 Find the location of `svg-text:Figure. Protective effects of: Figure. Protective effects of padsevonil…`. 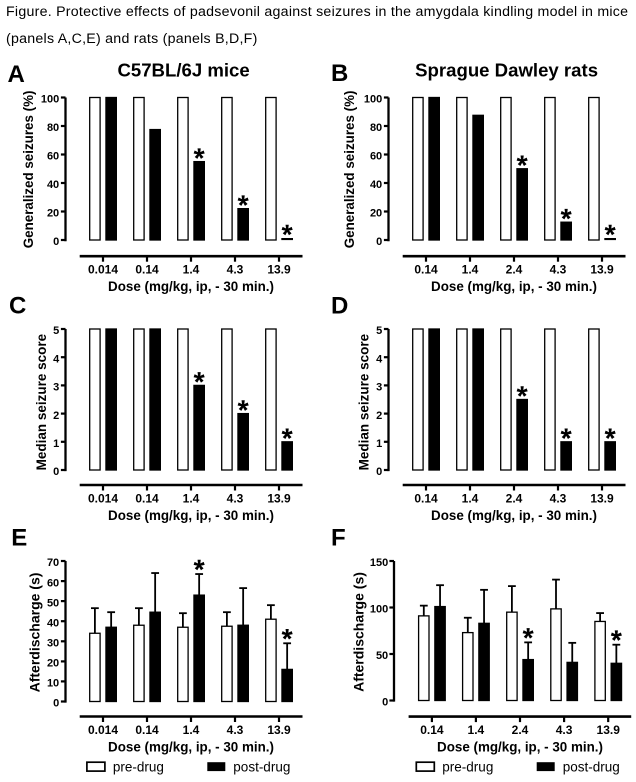

svg-text:Figure. Protective effects of: Figure. Protective effects of padsevonil… is located at coordinates (317, 12).